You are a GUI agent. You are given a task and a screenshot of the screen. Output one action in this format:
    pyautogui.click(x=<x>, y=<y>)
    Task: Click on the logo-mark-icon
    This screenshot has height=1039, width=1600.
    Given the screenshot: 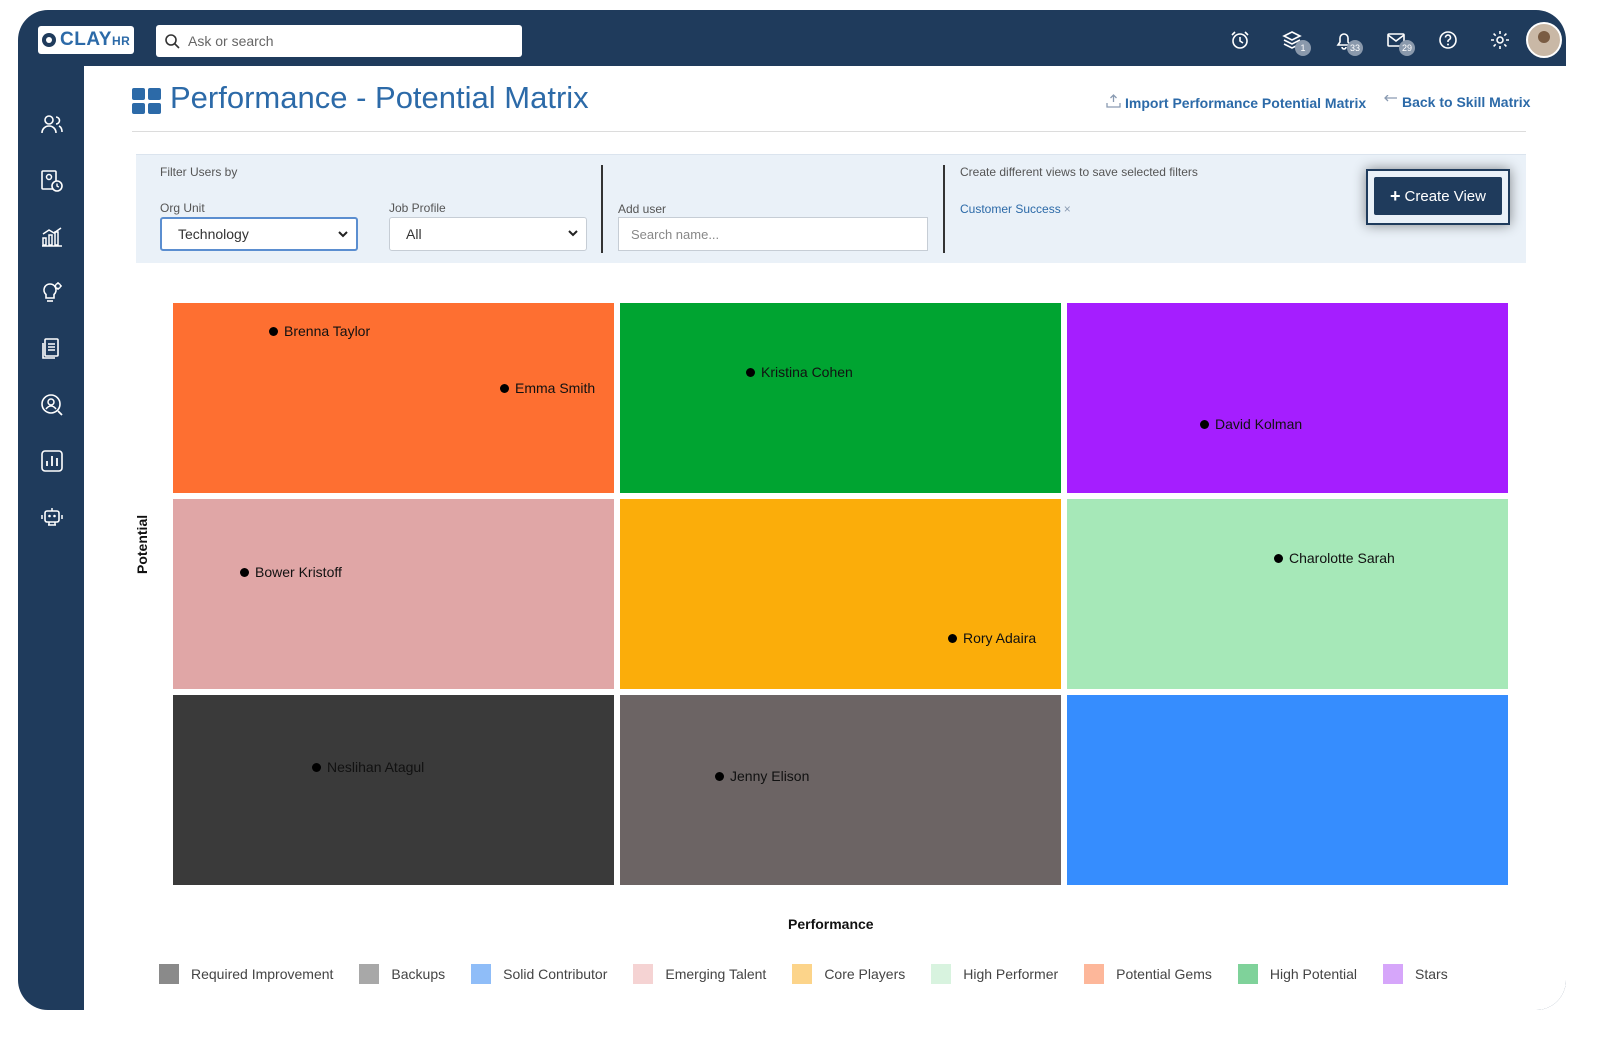 What is the action you would take?
    pyautogui.click(x=49, y=40)
    